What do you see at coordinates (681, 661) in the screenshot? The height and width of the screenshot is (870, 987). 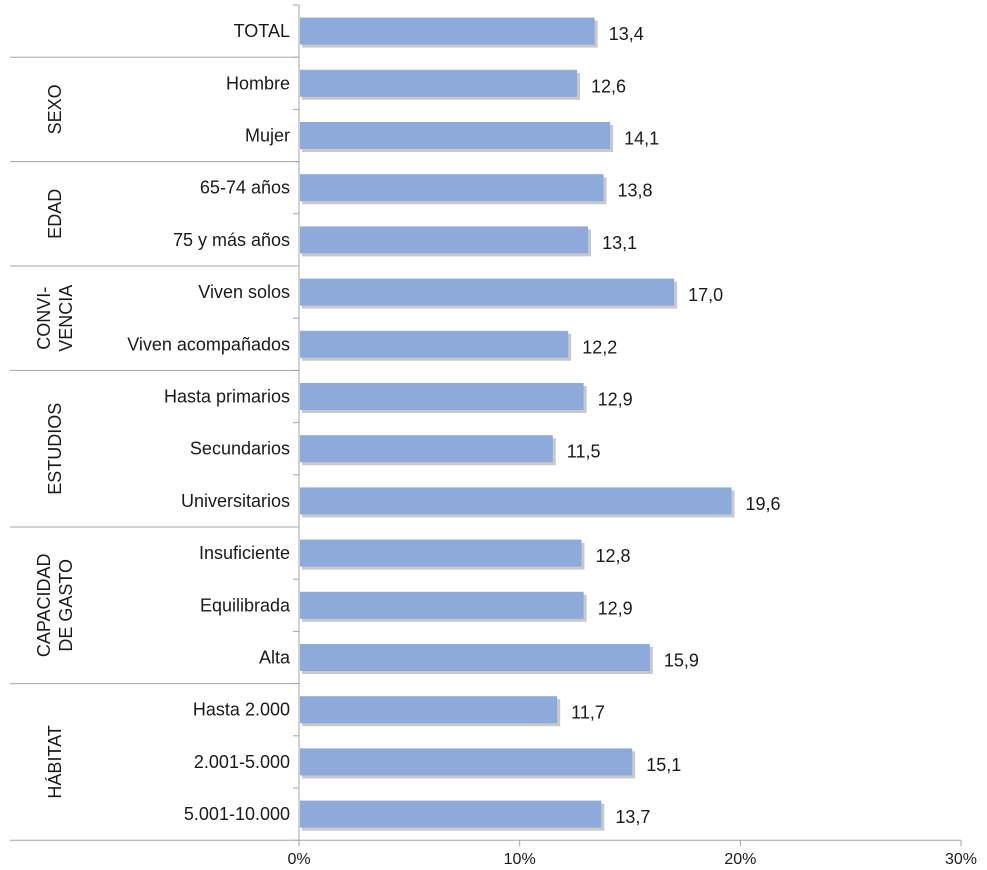 I see `value-label: 15,9` at bounding box center [681, 661].